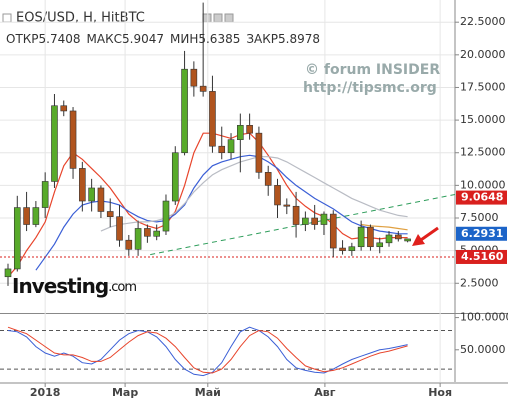  What do you see at coordinates (418, 240) in the screenshot?
I see `arrow-head` at bounding box center [418, 240].